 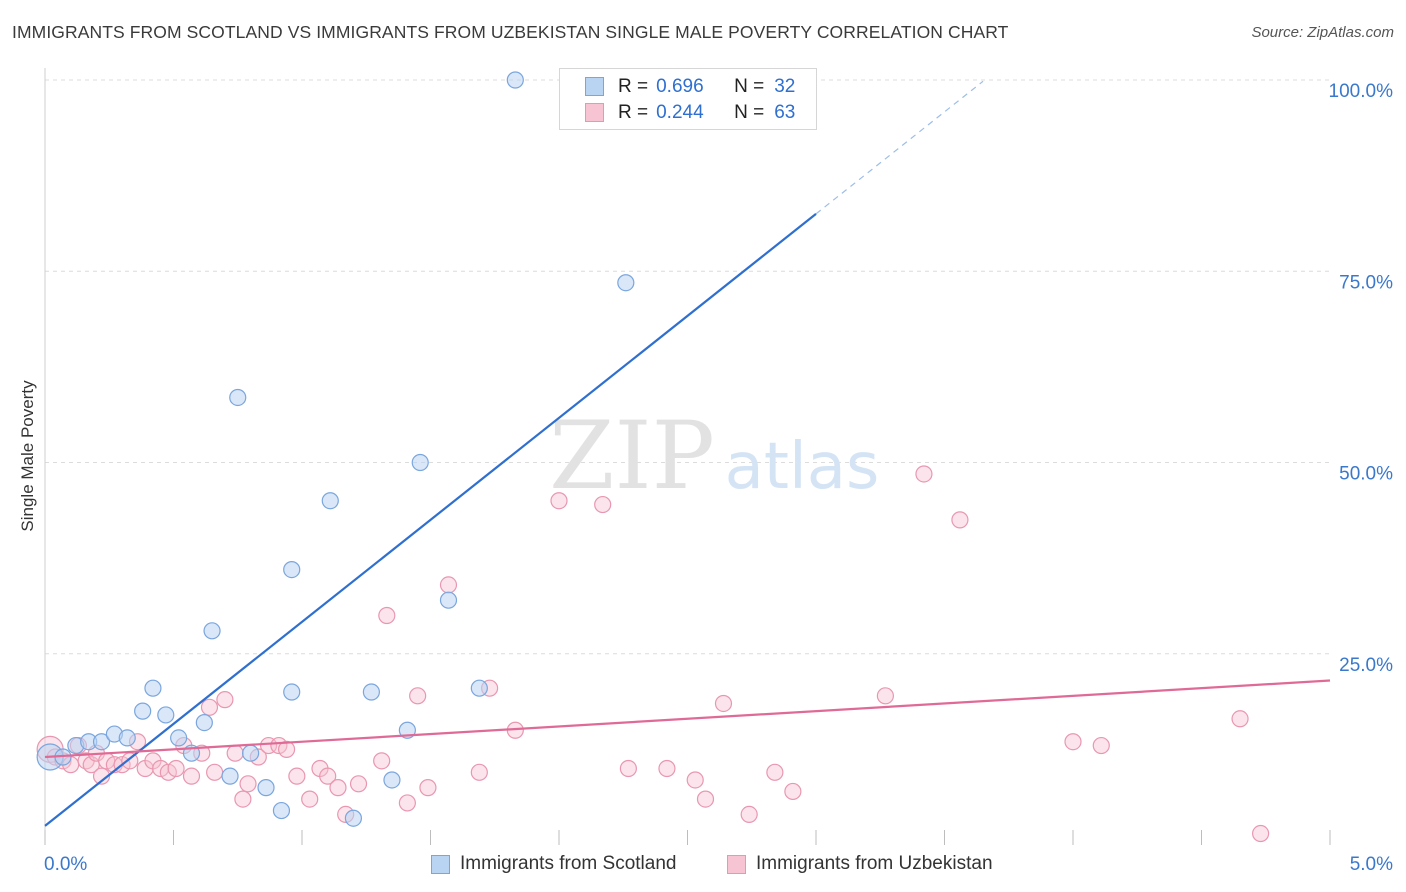 What do you see at coordinates (65, 864) in the screenshot?
I see `x-tick-label: 0.0%` at bounding box center [65, 864].